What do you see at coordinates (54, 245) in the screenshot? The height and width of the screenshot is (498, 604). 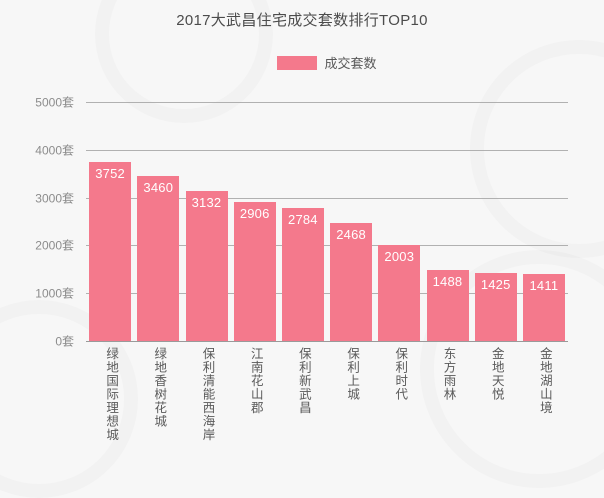 I see `y-axis-tick-label: 2000套` at bounding box center [54, 245].